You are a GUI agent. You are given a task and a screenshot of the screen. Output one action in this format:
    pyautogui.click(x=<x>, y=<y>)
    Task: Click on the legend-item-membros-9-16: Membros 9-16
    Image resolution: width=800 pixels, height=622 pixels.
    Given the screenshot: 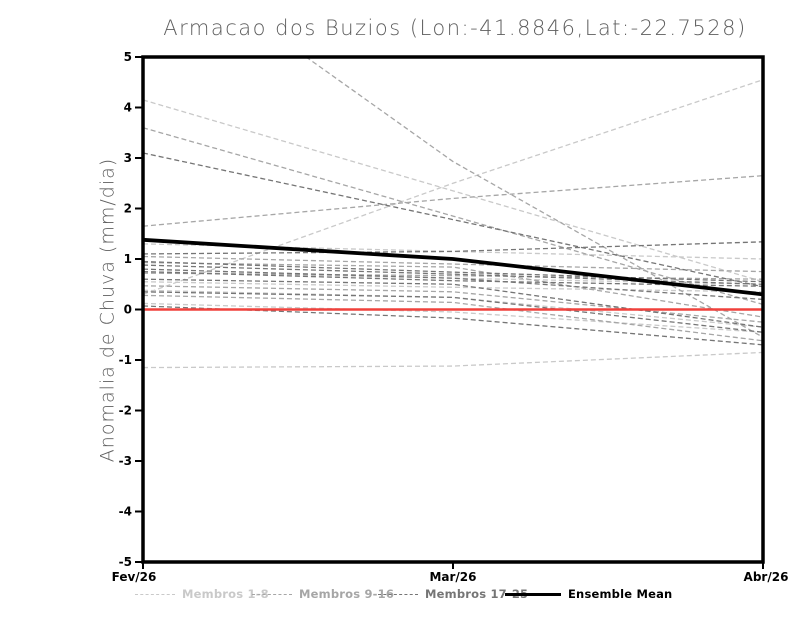 What is the action you would take?
    pyautogui.click(x=323, y=594)
    